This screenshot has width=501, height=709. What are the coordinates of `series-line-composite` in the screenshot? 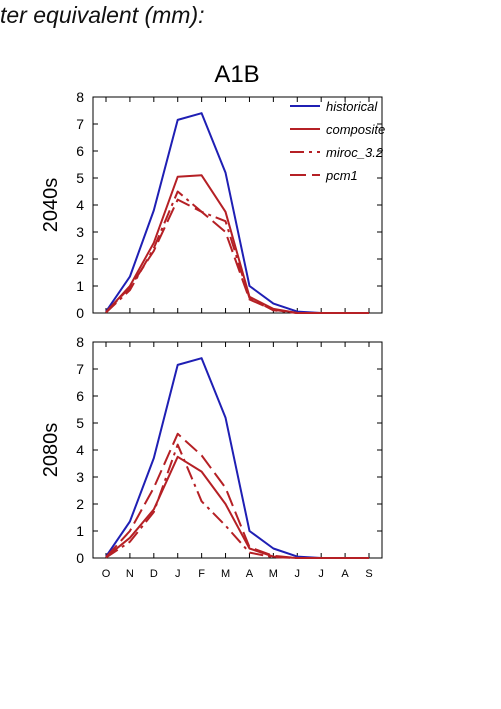 It's located at (237, 244).